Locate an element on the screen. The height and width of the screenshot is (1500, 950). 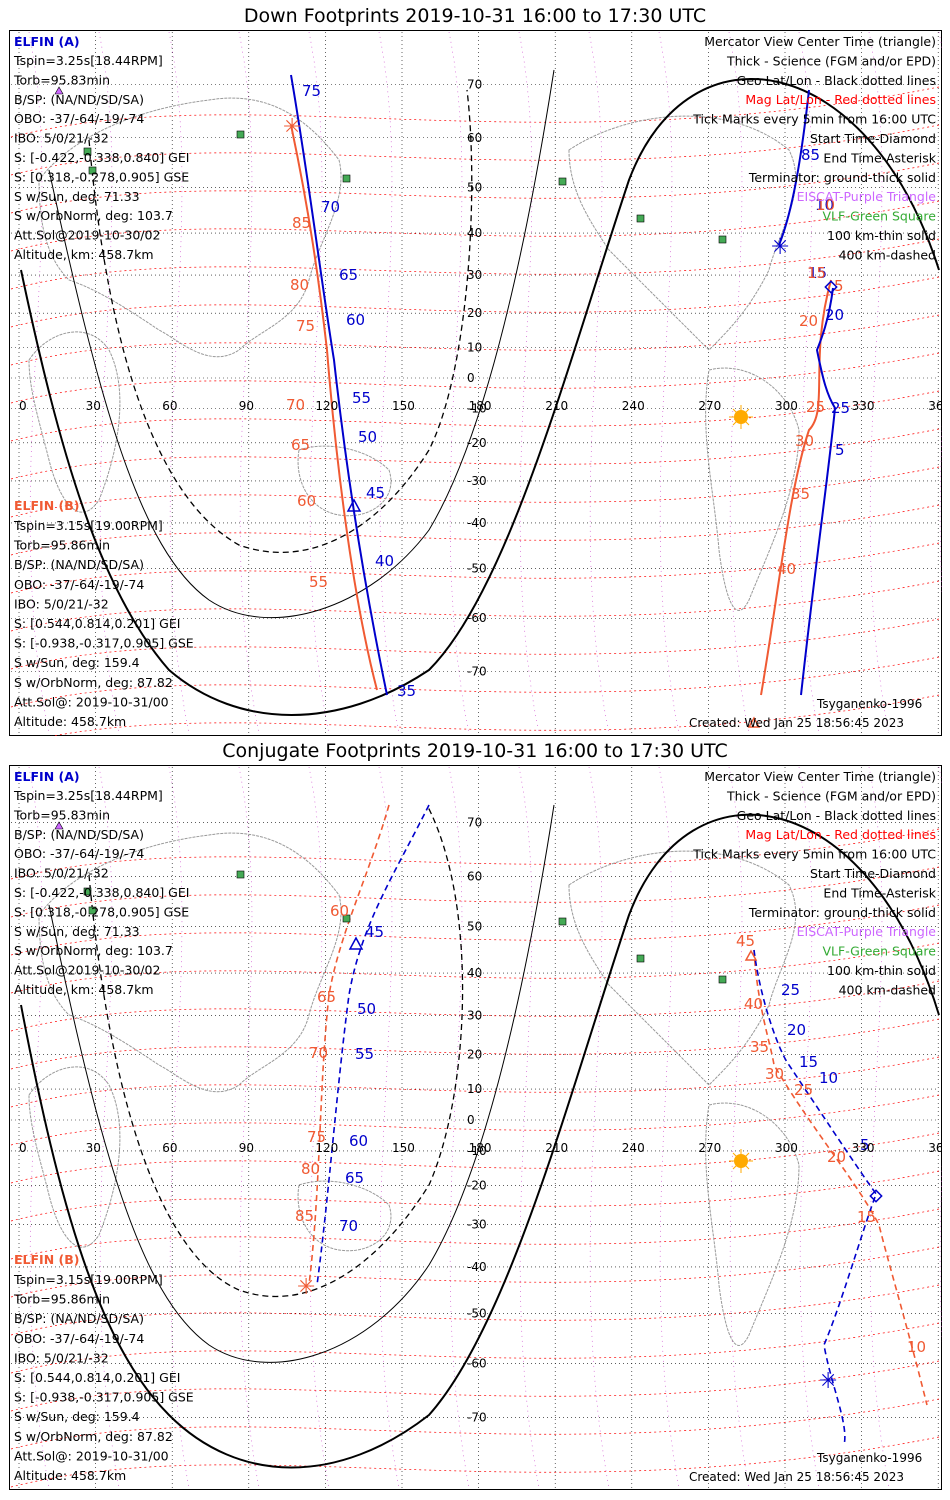
elfin-a-tick-label: 15 is located at coordinates (817, 273).